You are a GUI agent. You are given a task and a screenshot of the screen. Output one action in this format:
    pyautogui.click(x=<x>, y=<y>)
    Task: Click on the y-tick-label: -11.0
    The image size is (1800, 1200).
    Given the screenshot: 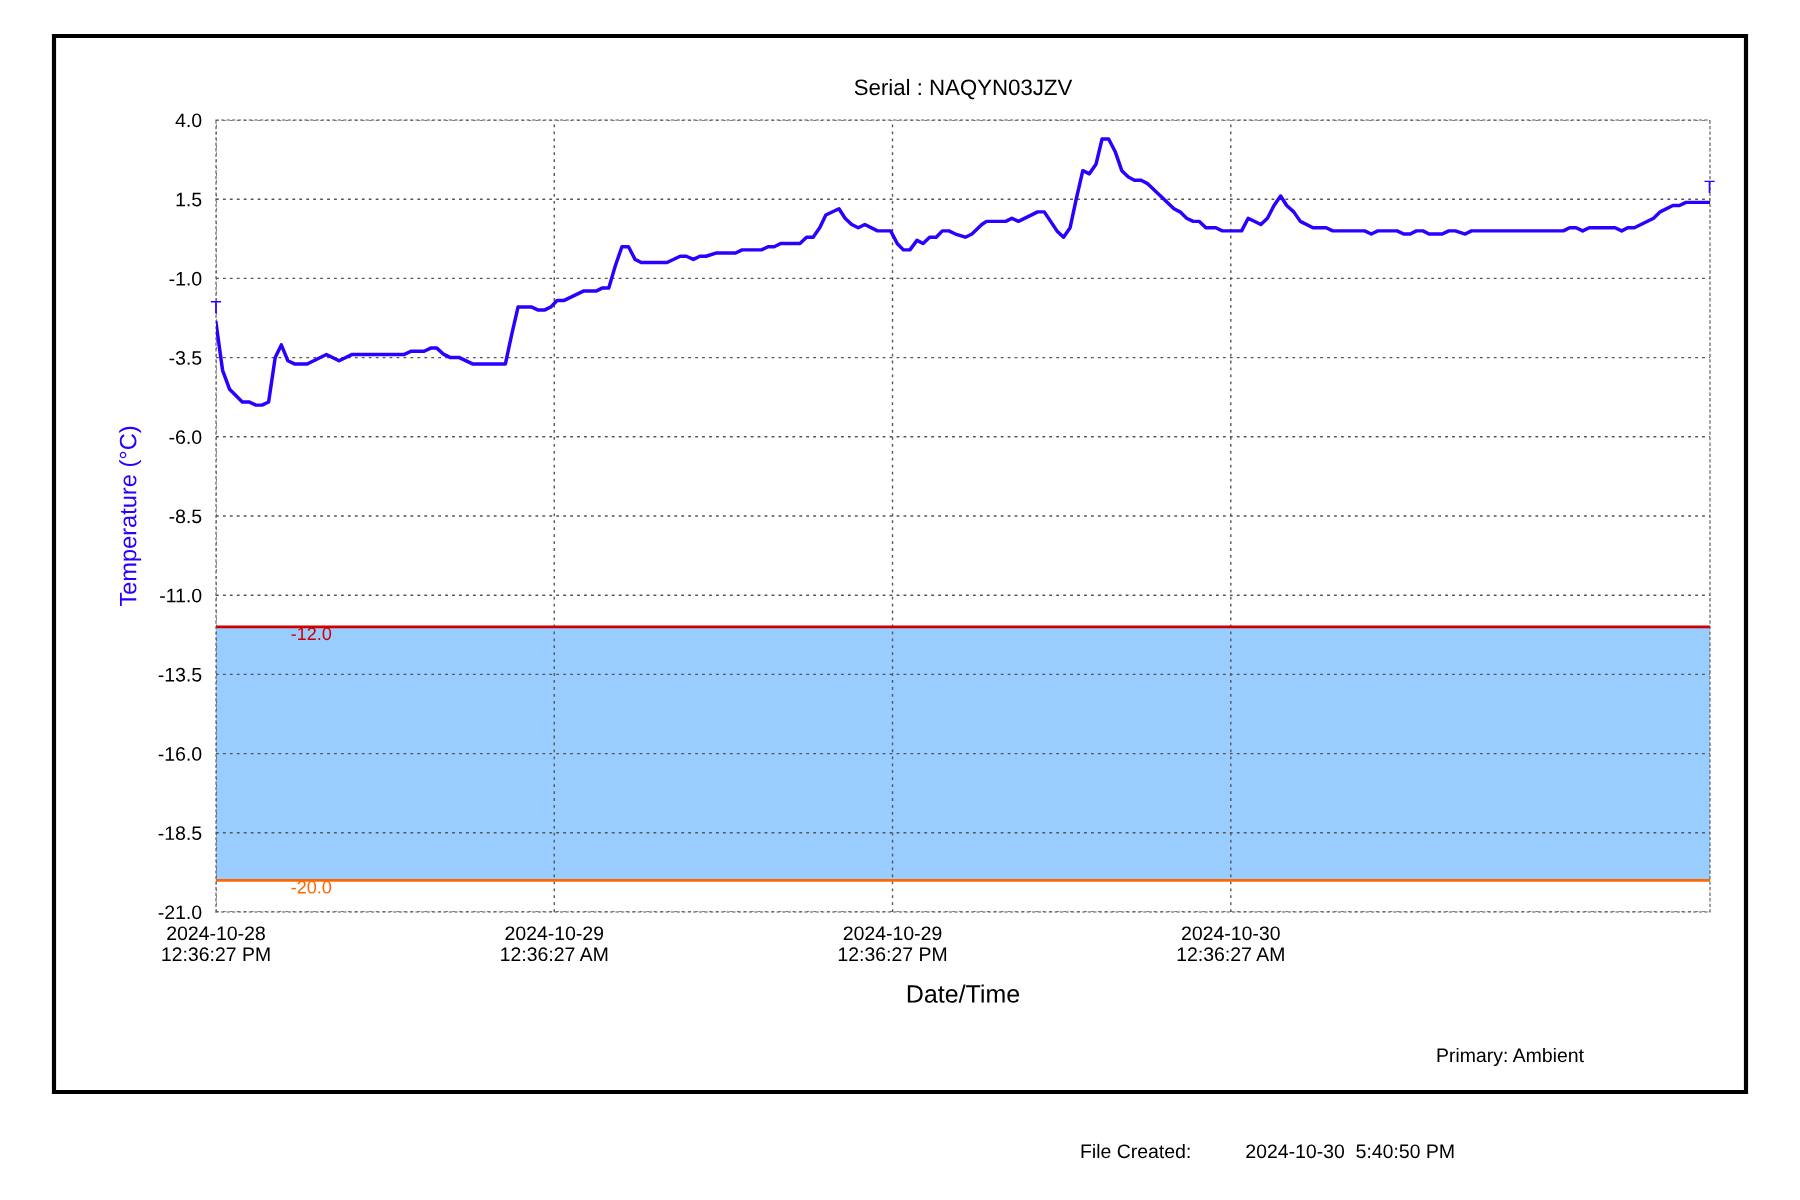 What is the action you would take?
    pyautogui.click(x=181, y=595)
    